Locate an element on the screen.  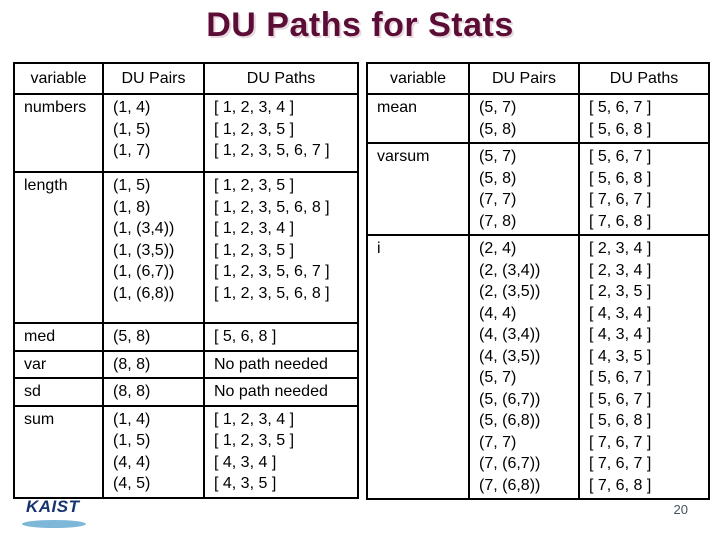
variable-cell: med is located at coordinates (58, 337).